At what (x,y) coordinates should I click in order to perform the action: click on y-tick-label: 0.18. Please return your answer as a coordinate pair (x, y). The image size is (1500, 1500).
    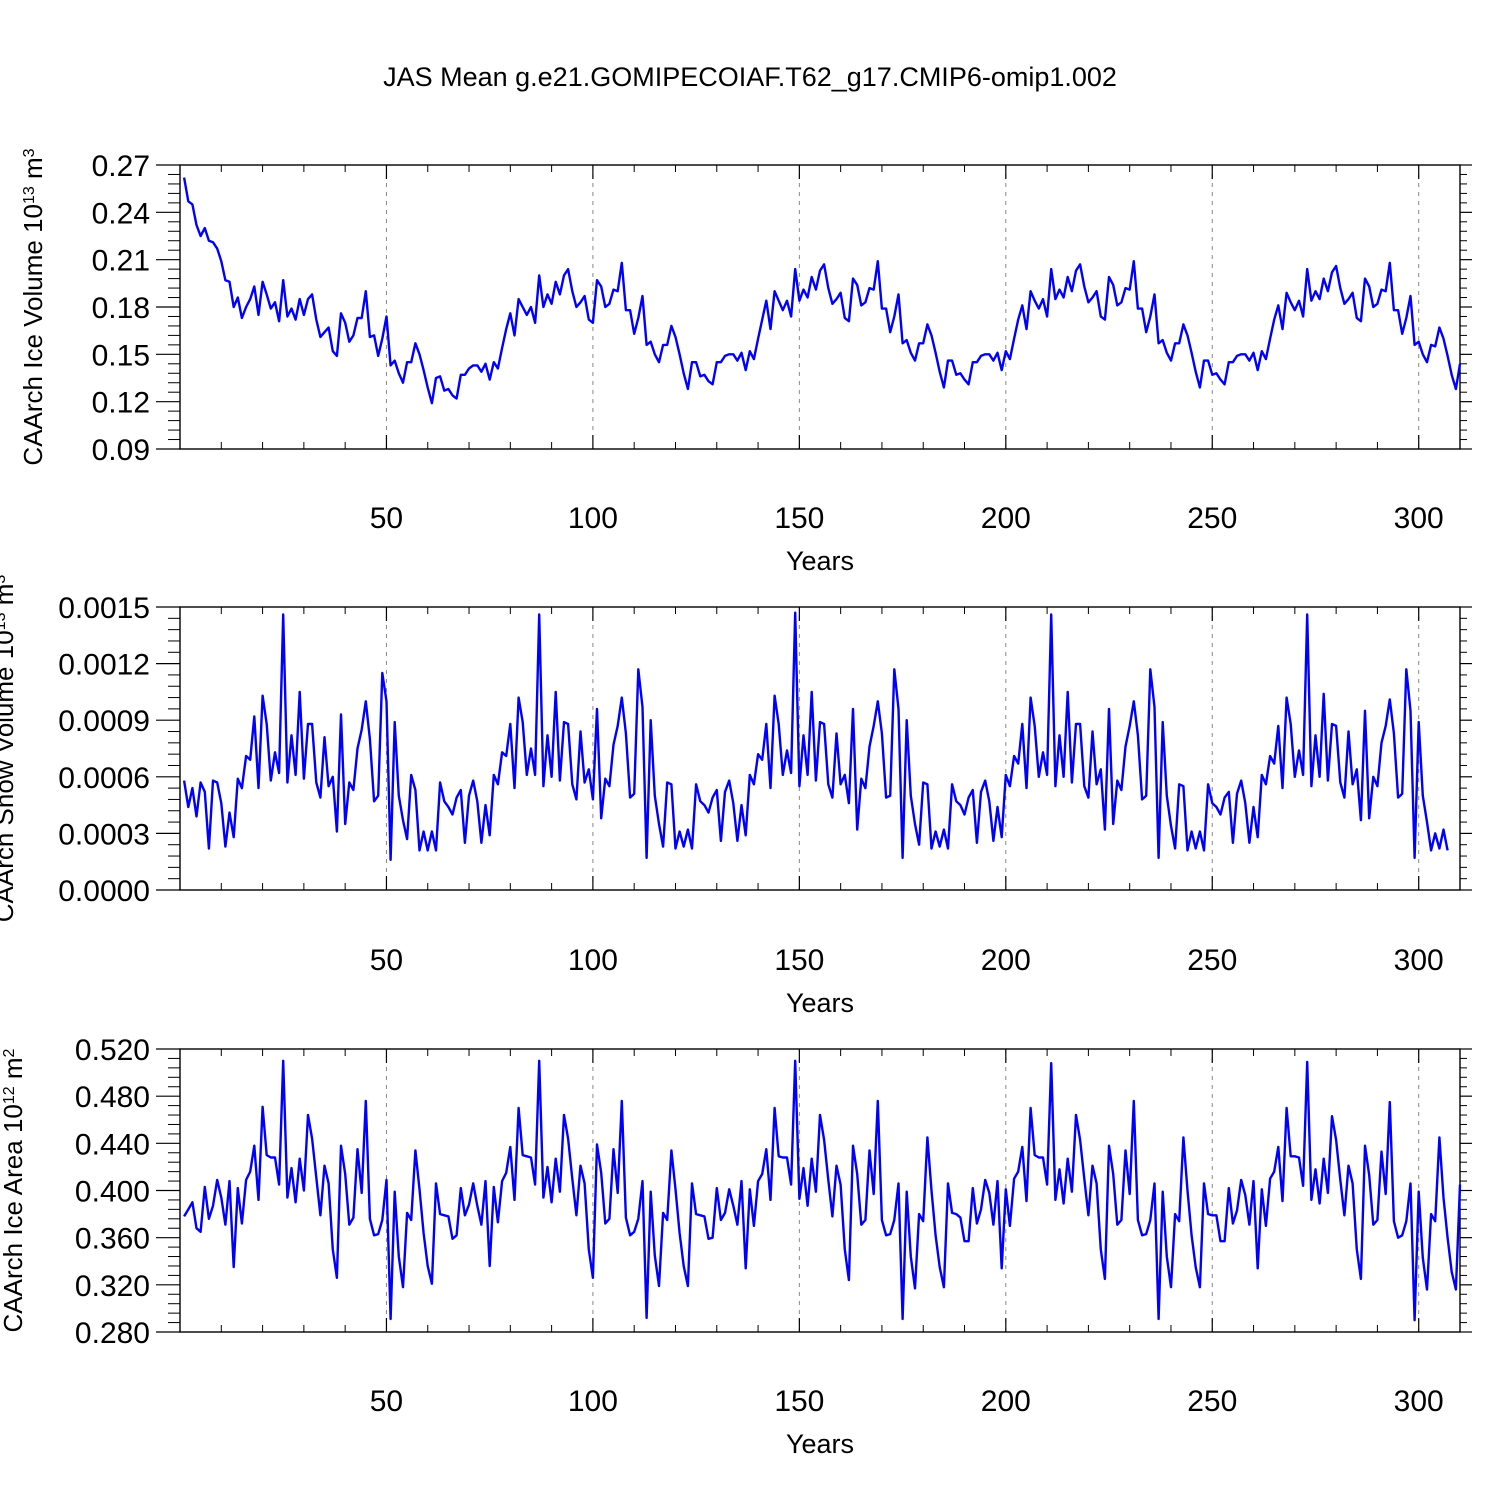
    Looking at the image, I should click on (121, 308).